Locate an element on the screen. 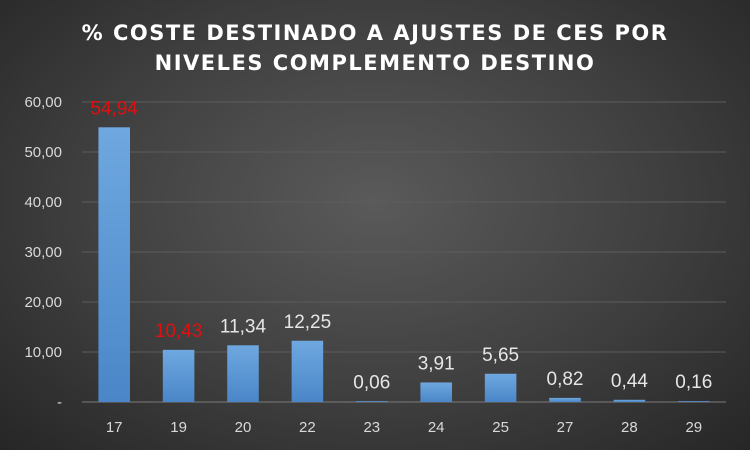 This screenshot has width=750, height=450. y-tick-label: 40,00 is located at coordinates (43, 202).